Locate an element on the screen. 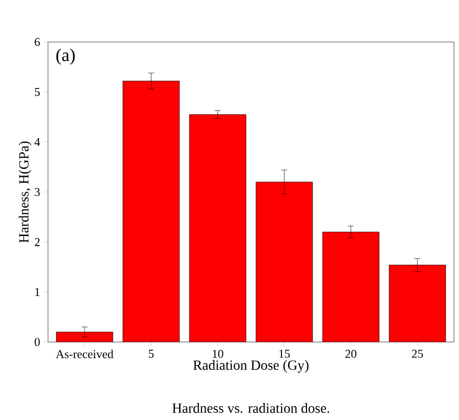  x-tick-label: 5 is located at coordinates (151, 354).